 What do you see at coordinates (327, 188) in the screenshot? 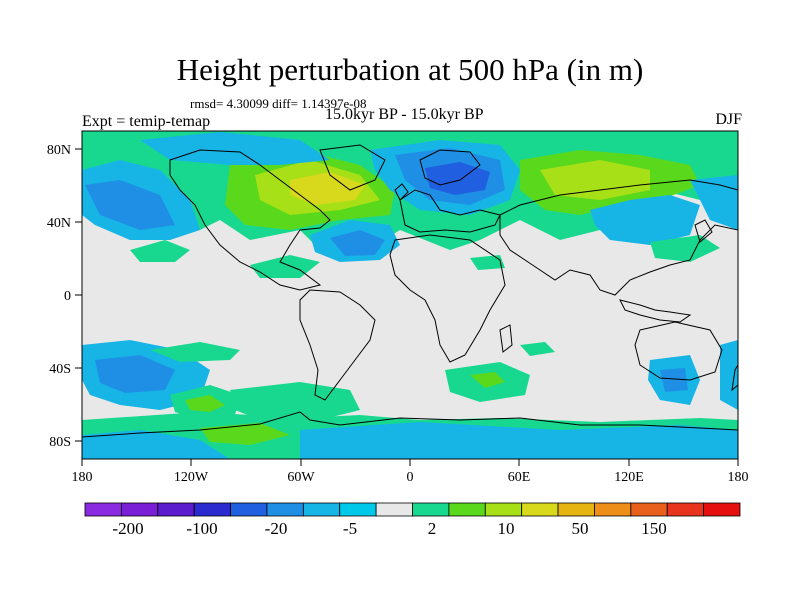
I see `n-america-pos-max` at bounding box center [327, 188].